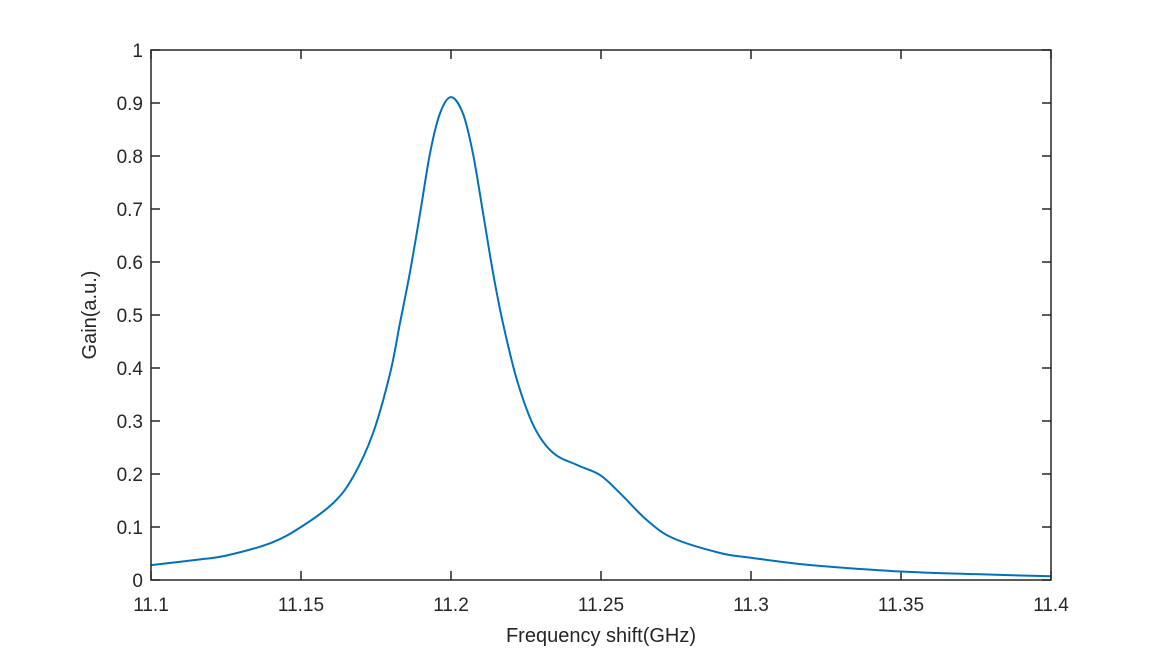 Image resolution: width=1162 pixels, height=671 pixels. I want to click on y-tick-label: 0.3, so click(130, 422).